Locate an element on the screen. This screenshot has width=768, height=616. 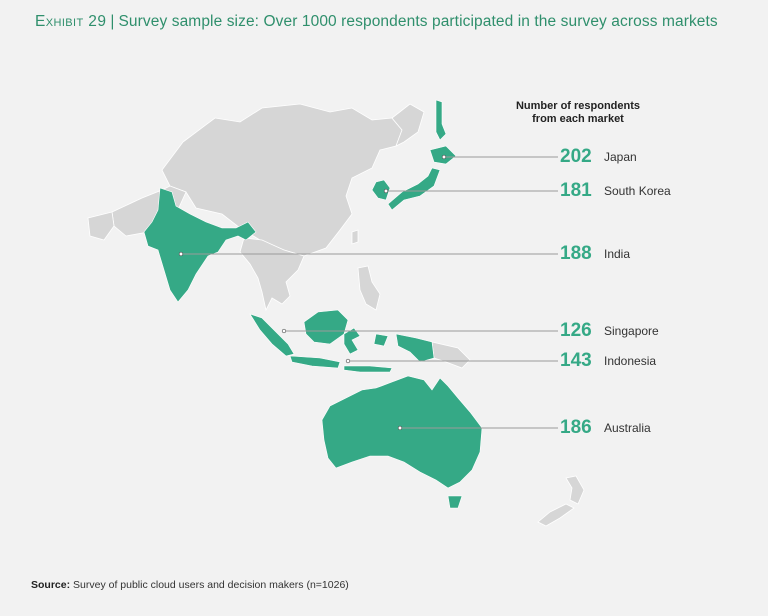
market-shape-japan is located at coordinates (441, 120).